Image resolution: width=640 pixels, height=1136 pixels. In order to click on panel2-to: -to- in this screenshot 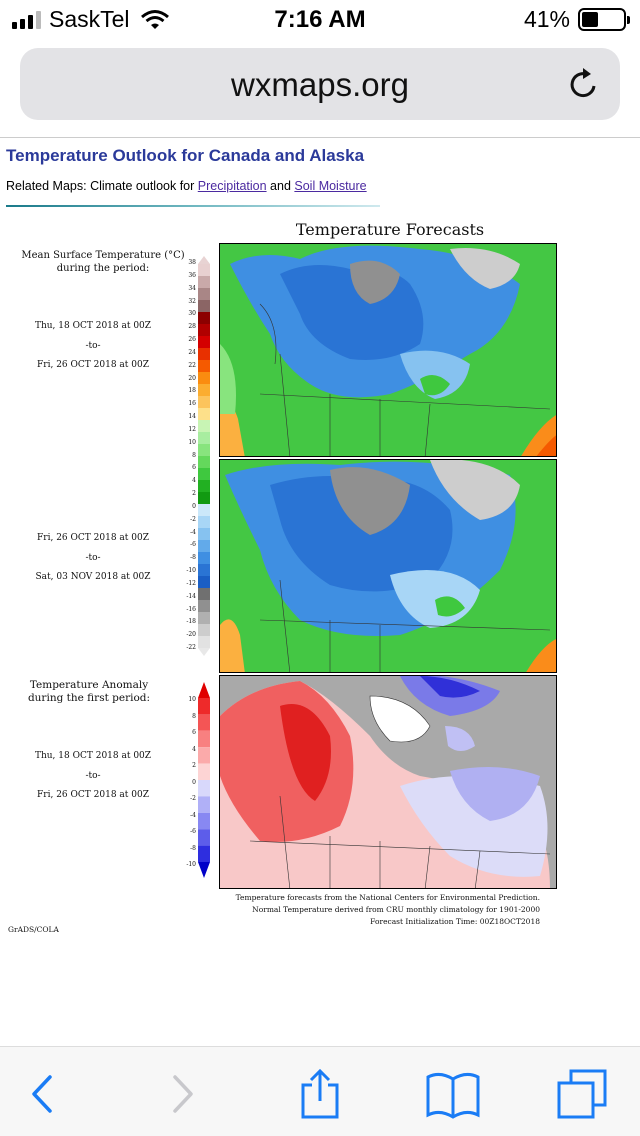, I will do `click(93, 557)`.